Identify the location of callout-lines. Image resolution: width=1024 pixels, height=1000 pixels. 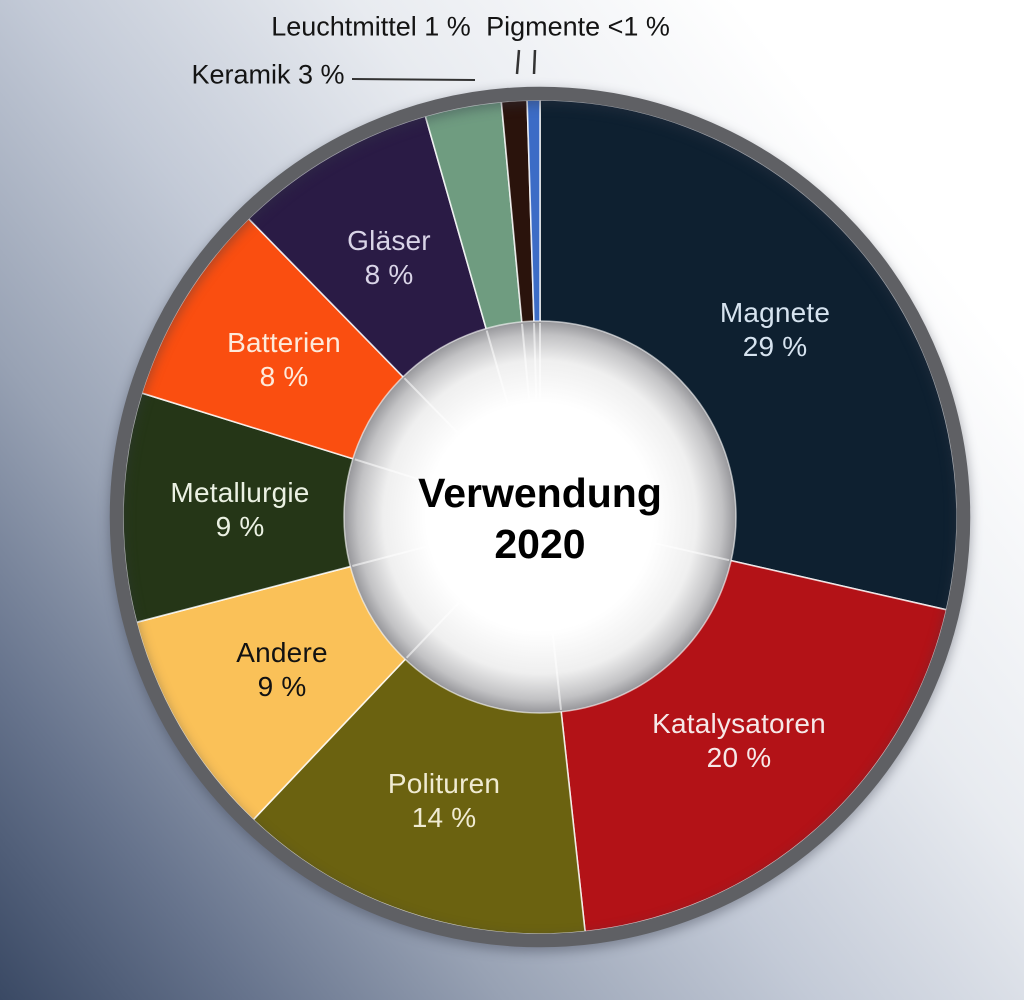
(444, 65).